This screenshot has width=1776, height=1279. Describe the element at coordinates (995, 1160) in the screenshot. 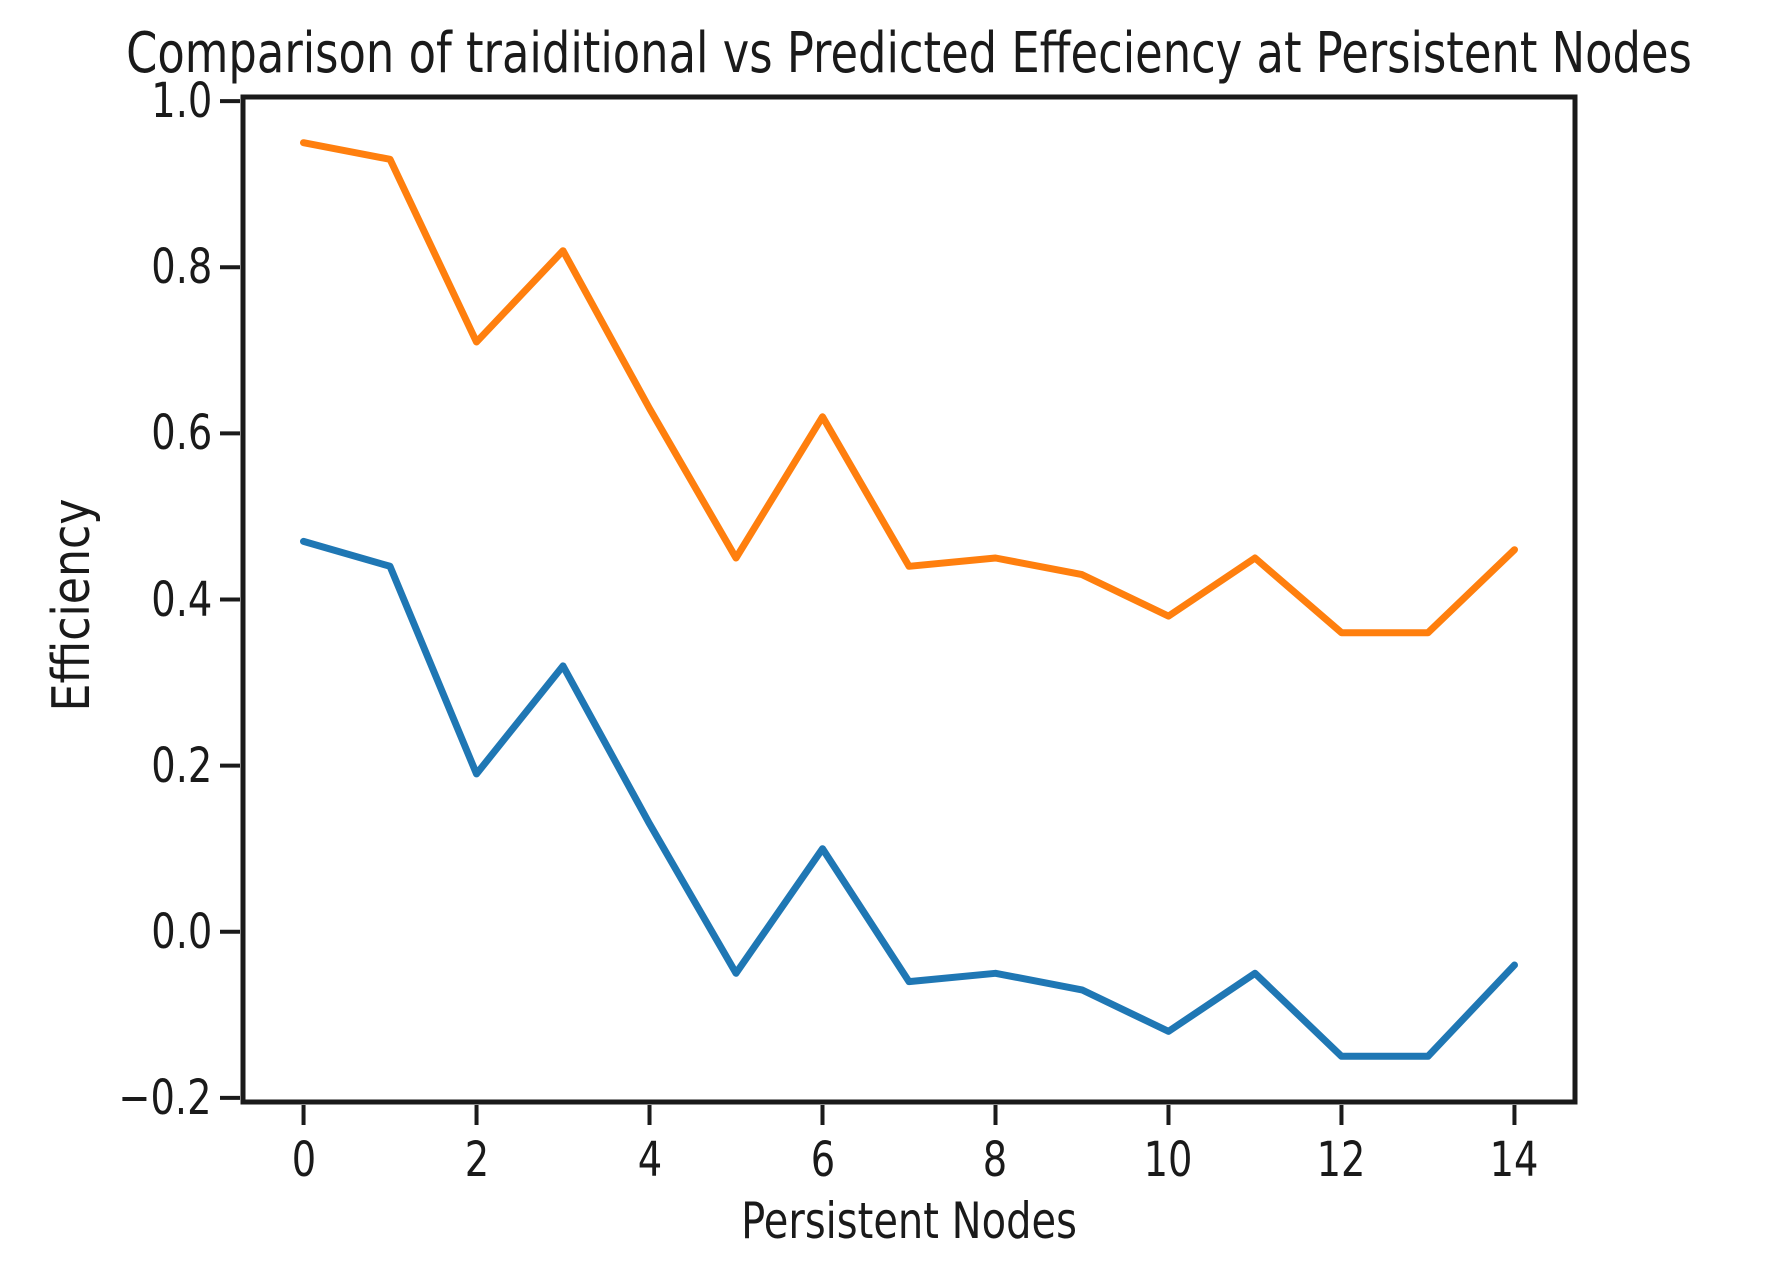

I see `x-tick-label: 8` at that location.